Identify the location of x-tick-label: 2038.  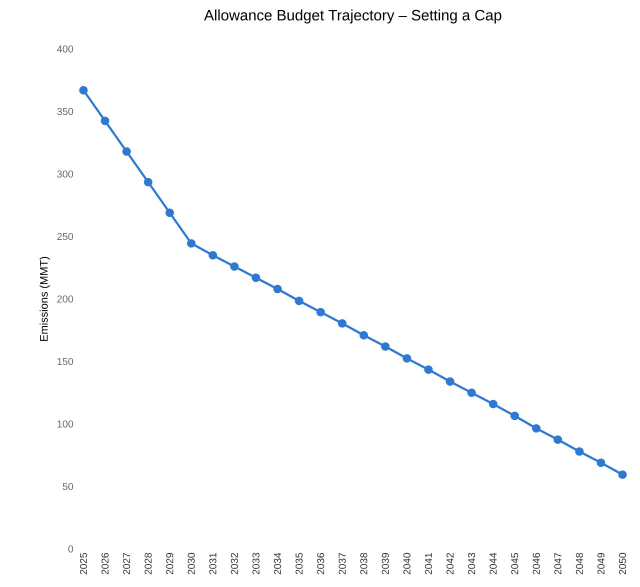
(364, 563).